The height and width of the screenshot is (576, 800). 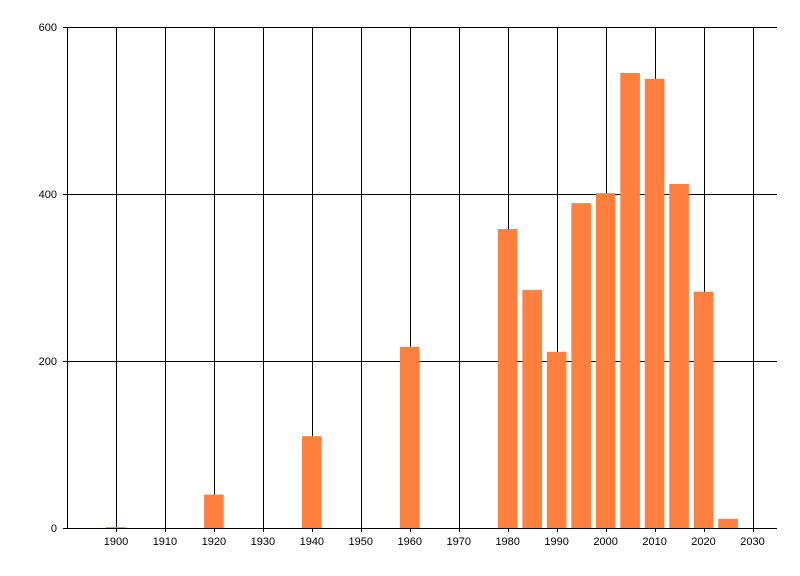 I want to click on y-tick-label: 400, so click(x=48, y=195).